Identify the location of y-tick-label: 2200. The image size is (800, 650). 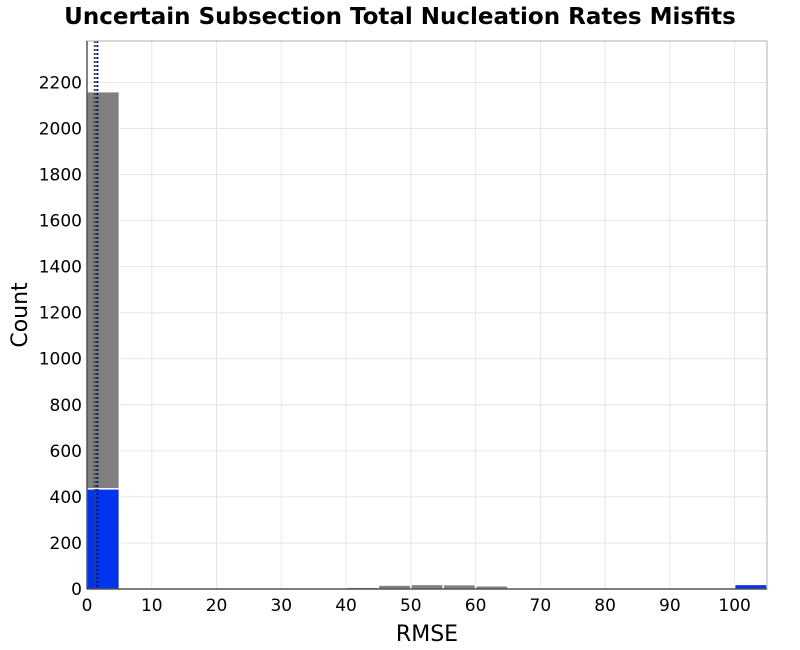
(60, 83).